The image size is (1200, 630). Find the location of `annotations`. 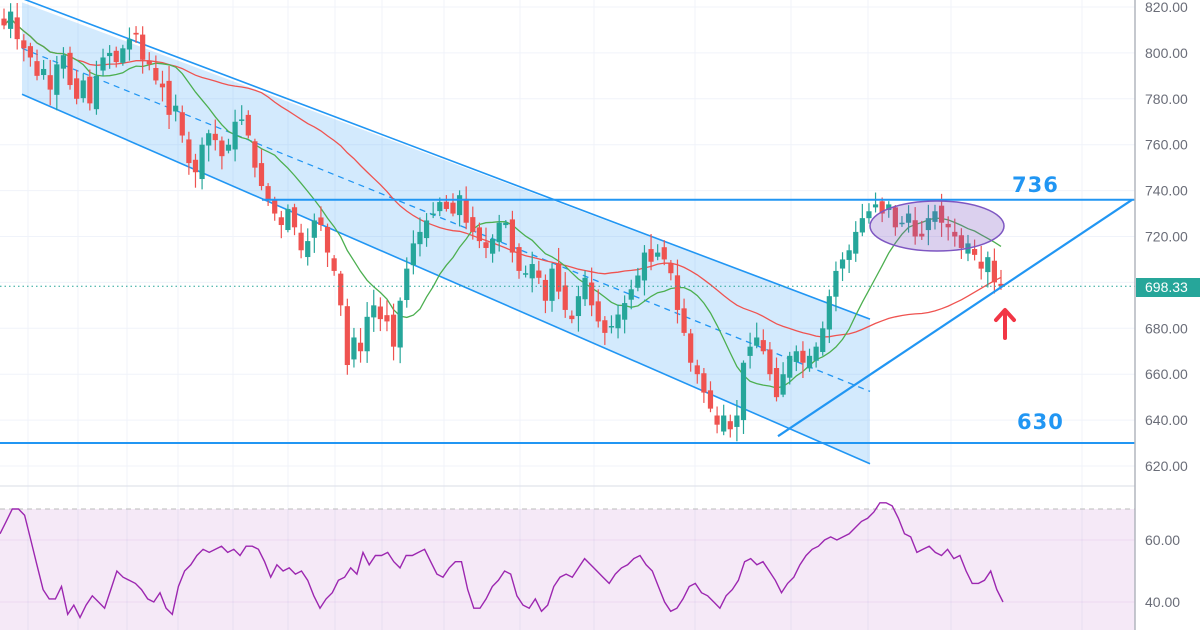

annotations is located at coordinates (942, 270).